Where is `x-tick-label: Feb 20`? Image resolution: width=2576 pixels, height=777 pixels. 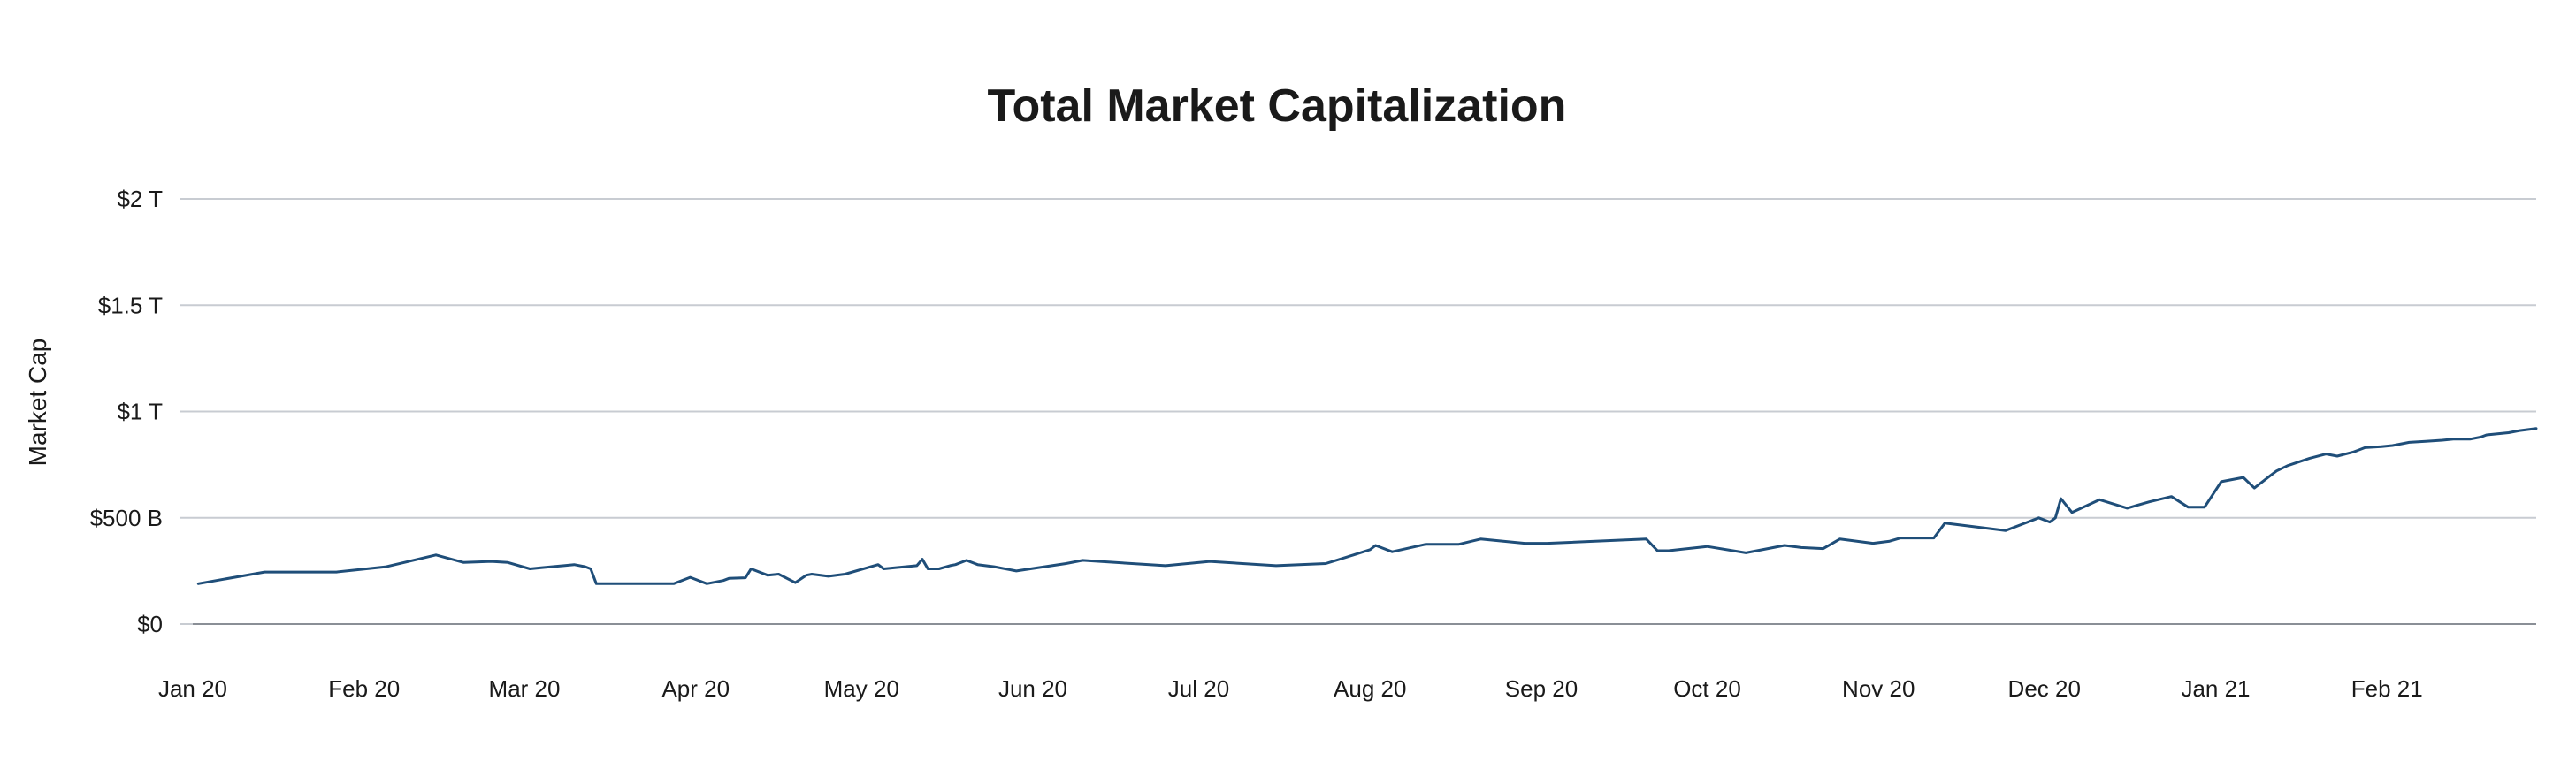 x-tick-label: Feb 20 is located at coordinates (364, 688).